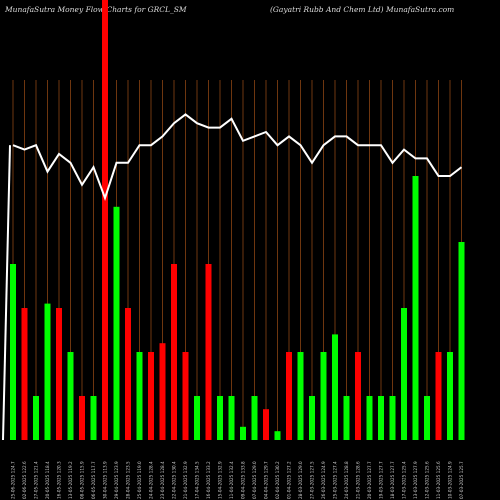 The height and width of the screenshot is (500, 500). Describe the element at coordinates (105, 480) in the screenshot. I see `tick-label: 30-04-2025 113.9` at that location.